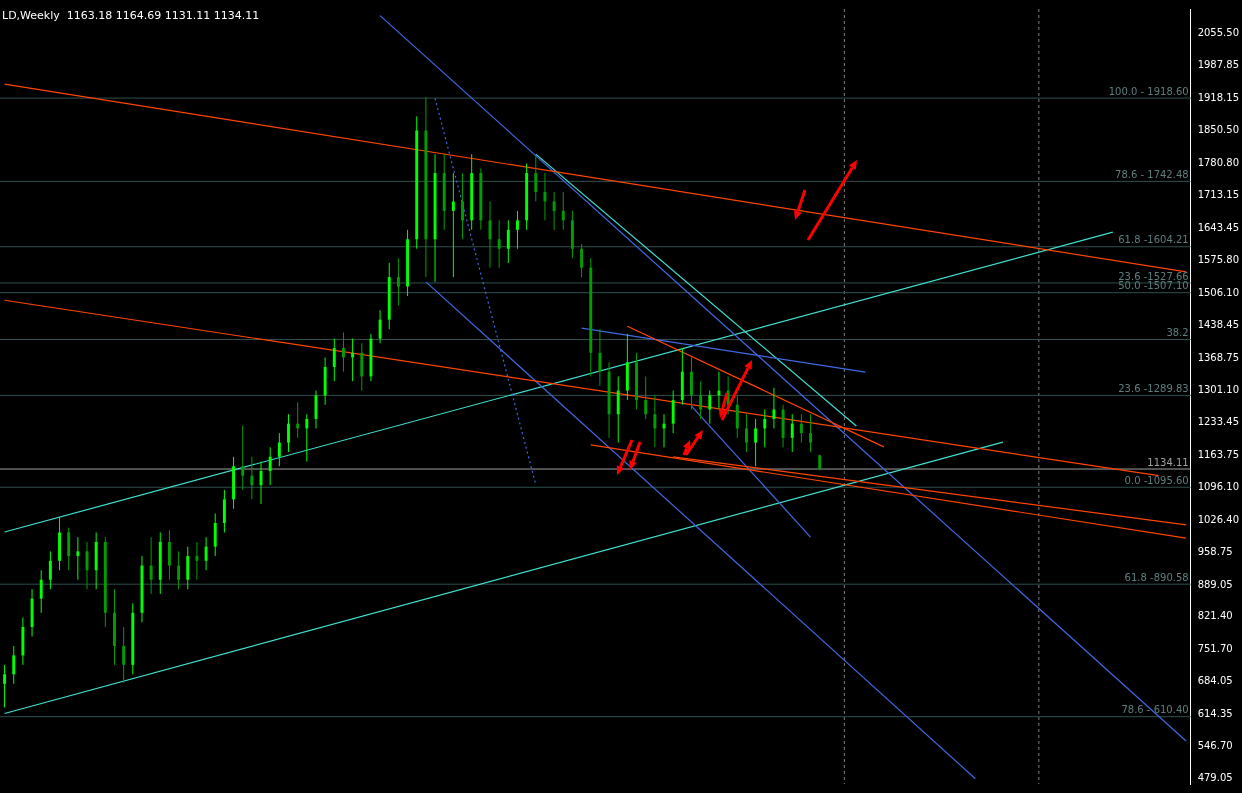 The width and height of the screenshot is (1242, 793). Describe the element at coordinates (1218, 227) in the screenshot. I see `y-tick-label: 1643.45` at that location.